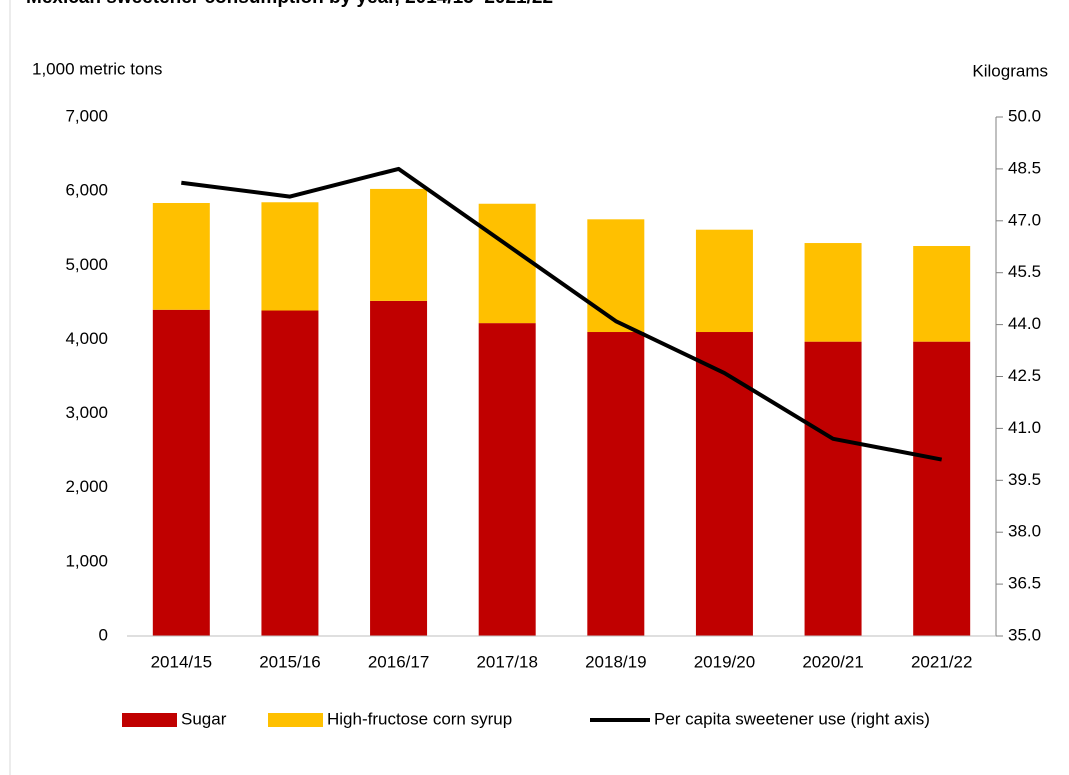 The image size is (1069, 775). I want to click on y-tick-label: 2,000, so click(86, 486).